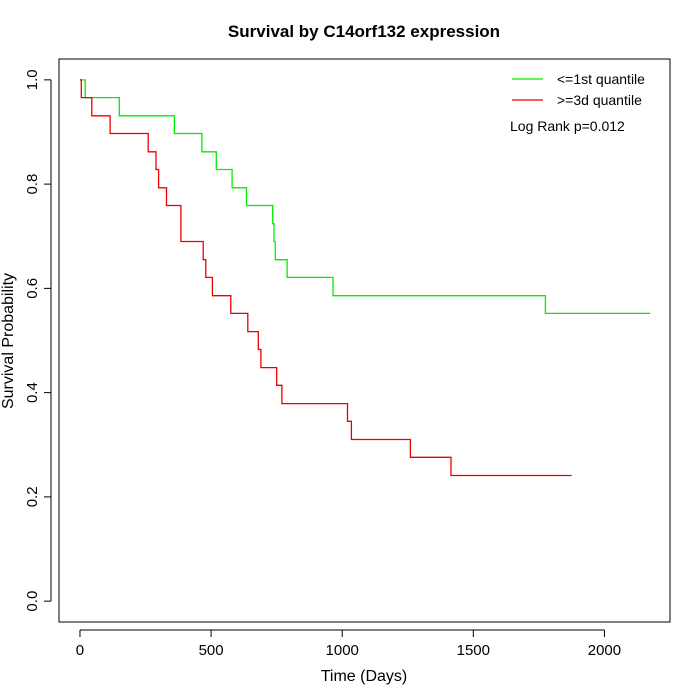 This screenshot has width=700, height=700. I want to click on y-axis: 0.0 0.2 0.4 0.6 0.8 1.0, so click(38, 340).